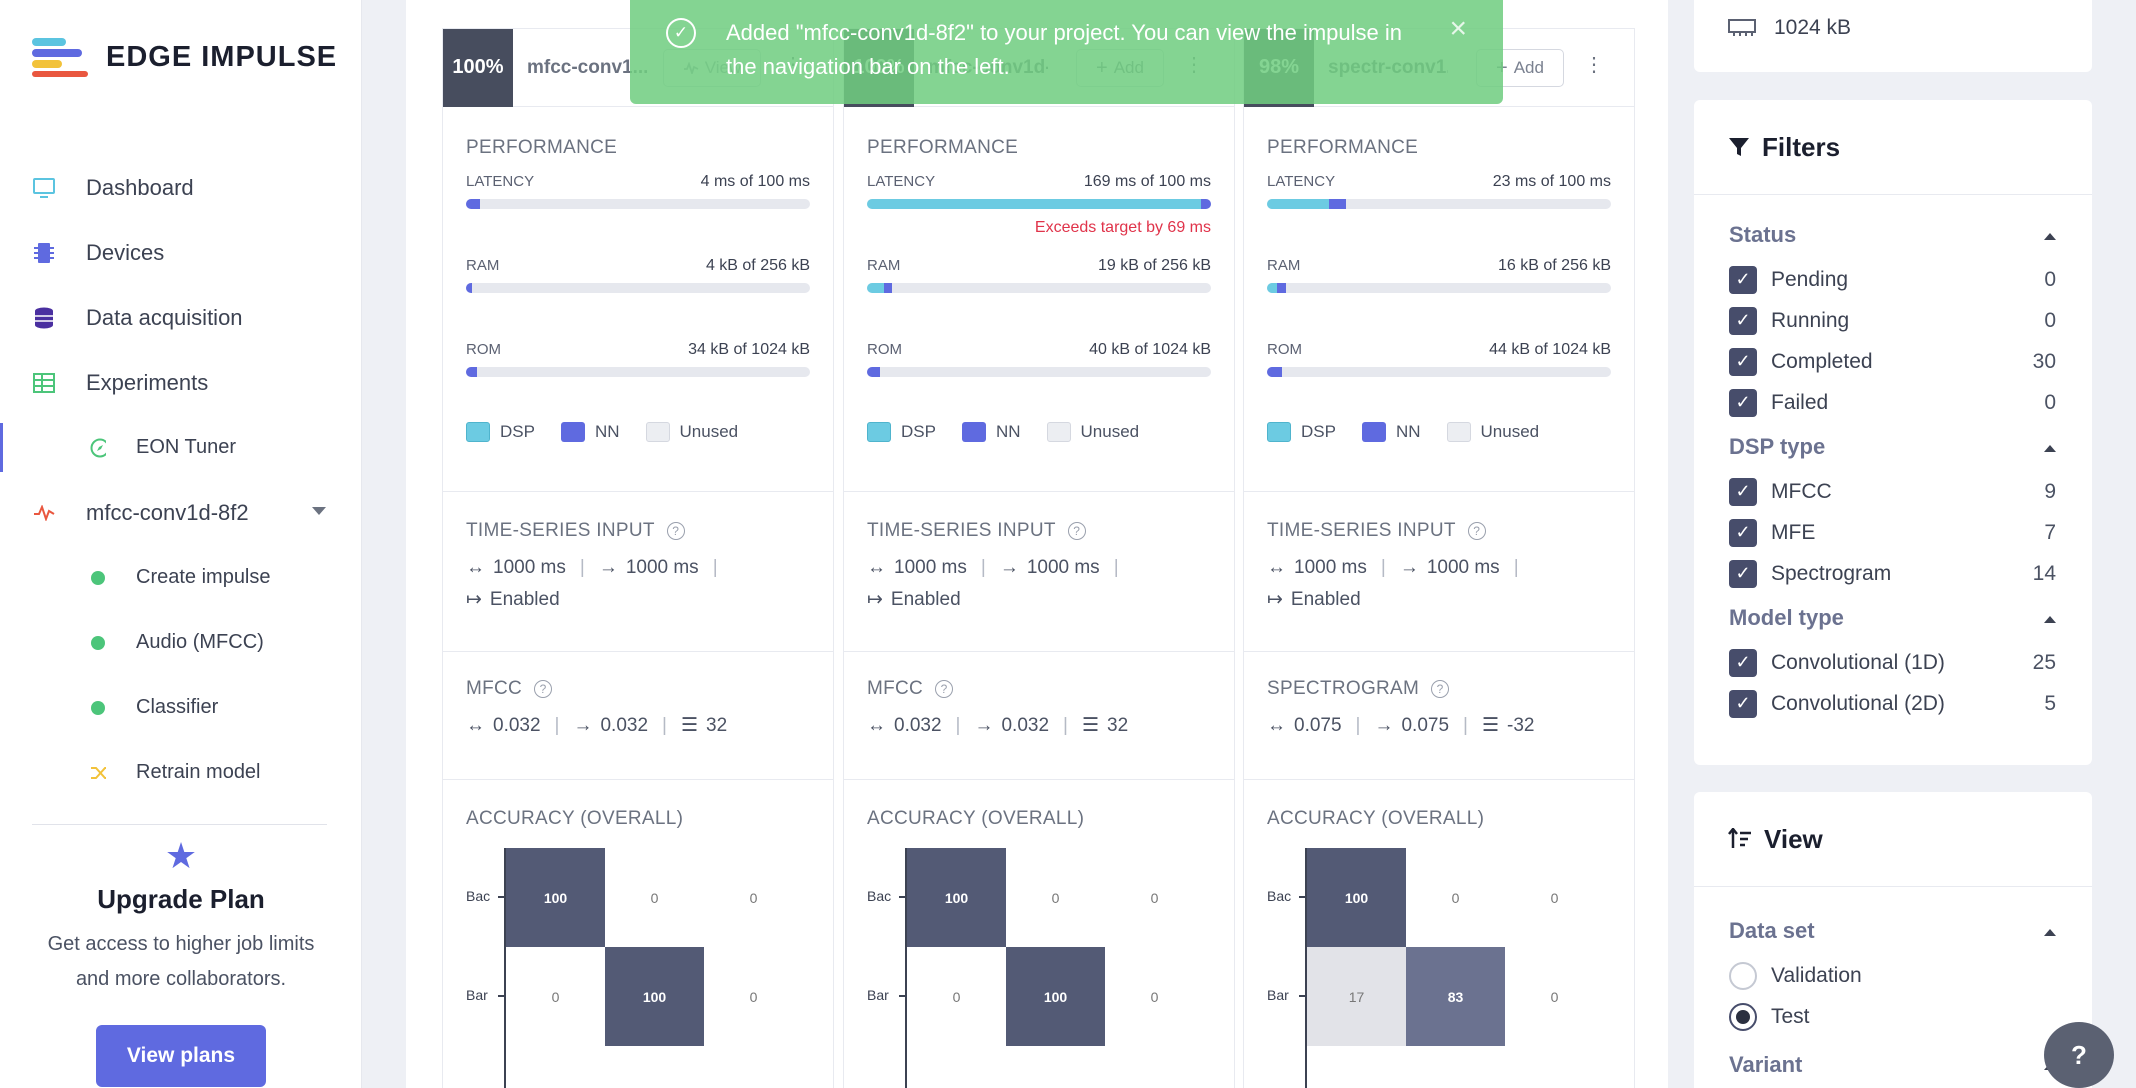  I want to click on help-button: ?, so click(2079, 1055).